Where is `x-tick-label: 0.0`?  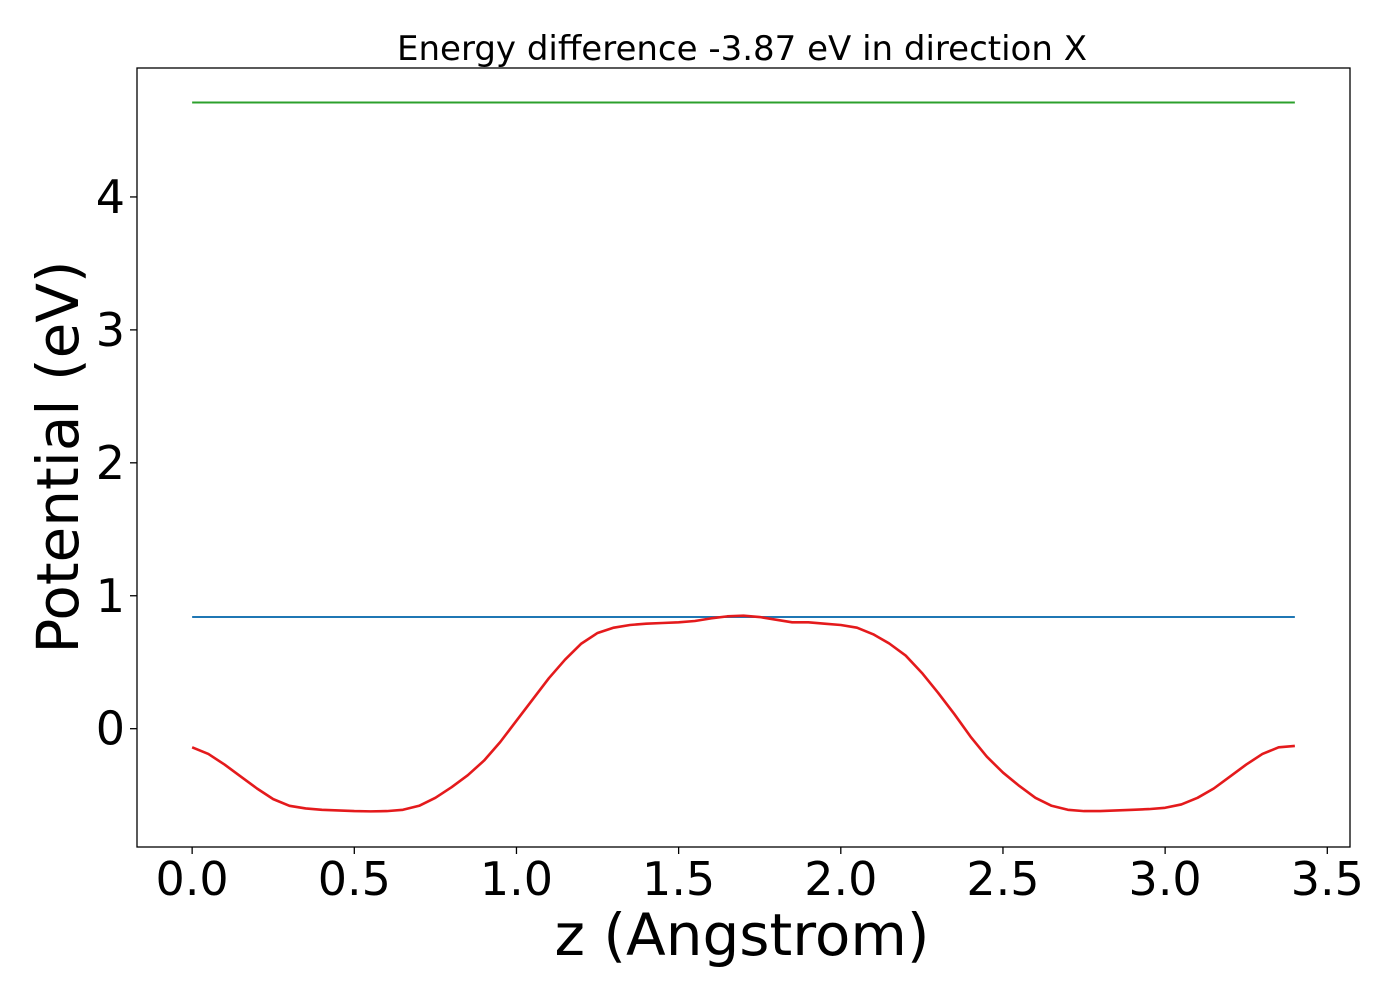 x-tick-label: 0.0 is located at coordinates (192, 879).